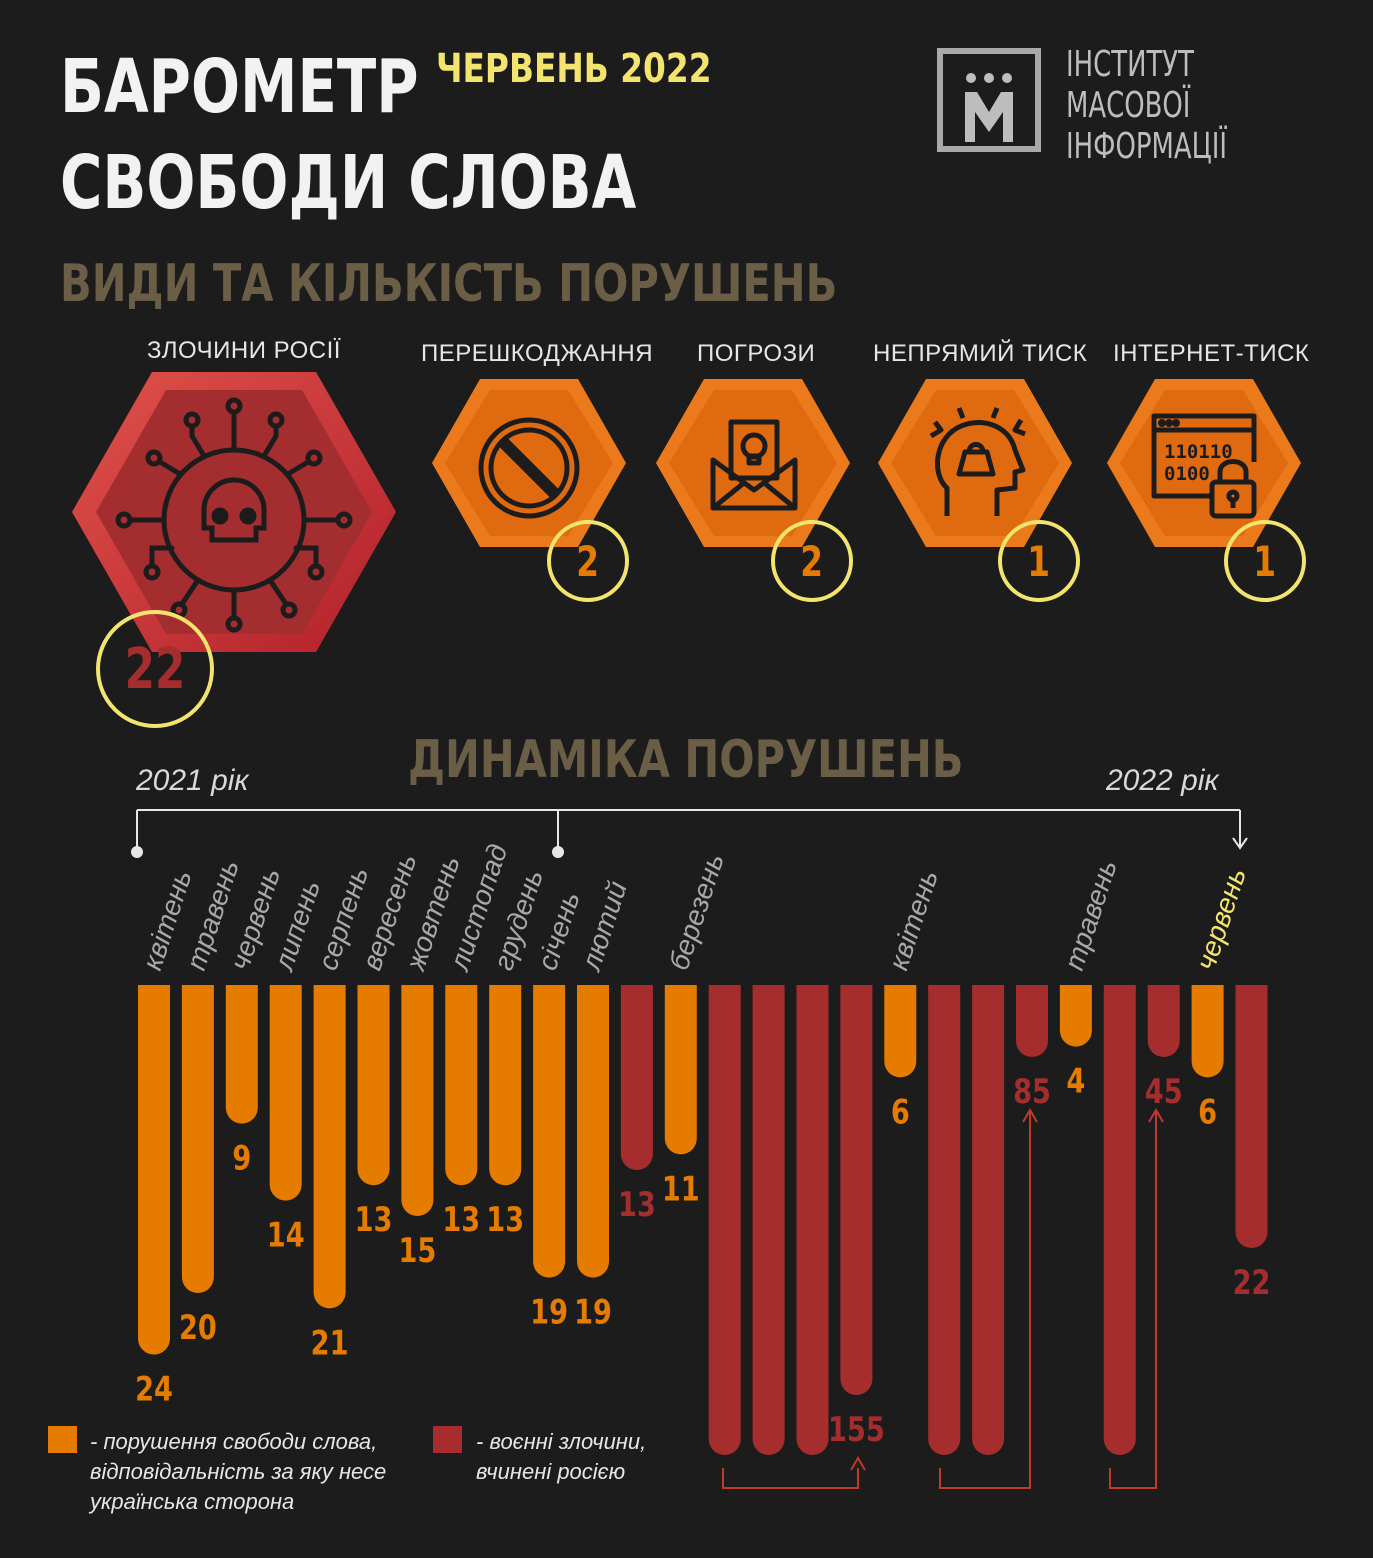 The height and width of the screenshot is (1558, 1373). I want to click on russia-crimes-hexagon, so click(234, 512).